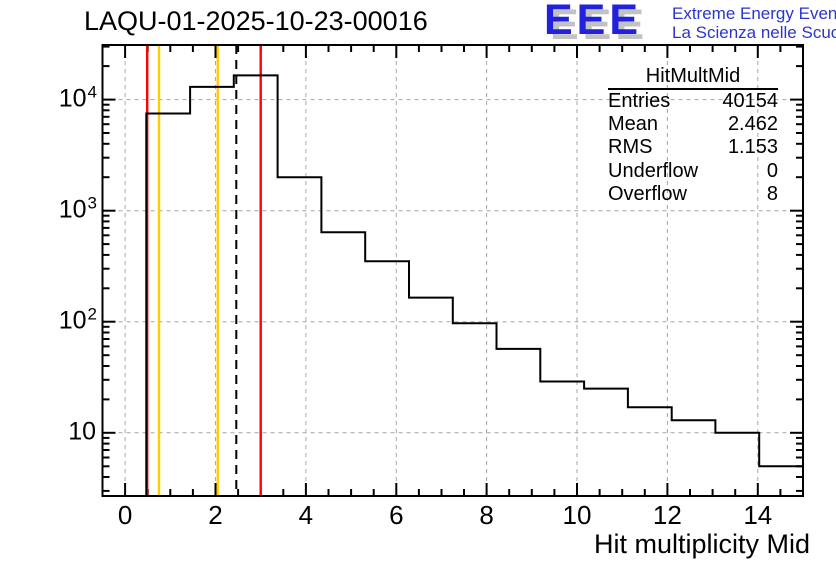  Describe the element at coordinates (577, 515) in the screenshot. I see `x-tick-label-10: 10` at that location.